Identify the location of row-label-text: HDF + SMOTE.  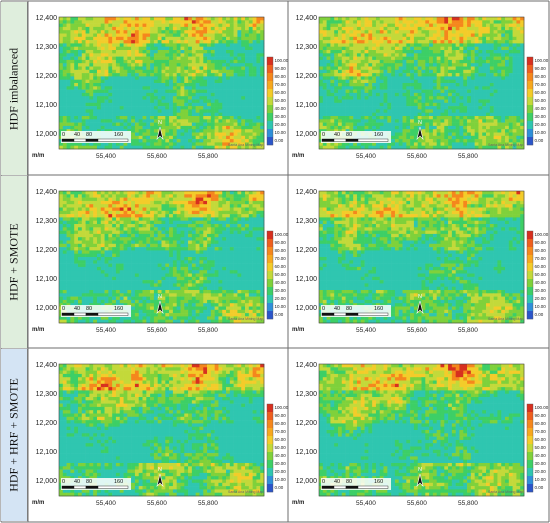
(13, 262).